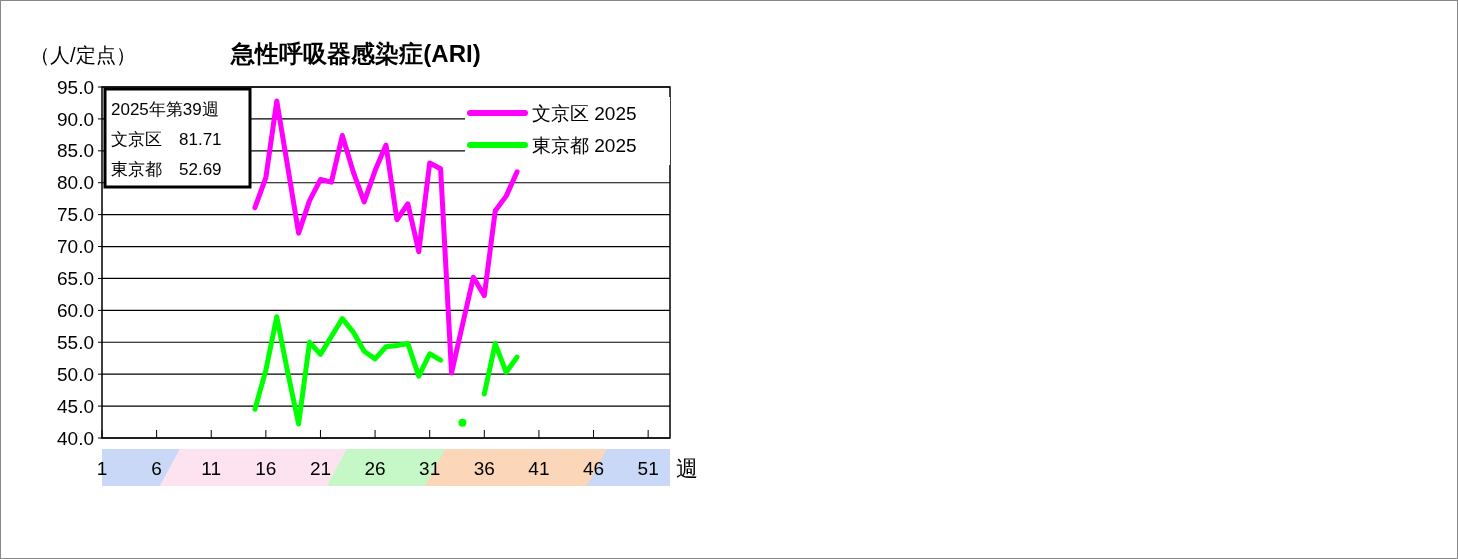 The image size is (1458, 559). What do you see at coordinates (75, 311) in the screenshot?
I see `y-tick-label: 60.0` at bounding box center [75, 311].